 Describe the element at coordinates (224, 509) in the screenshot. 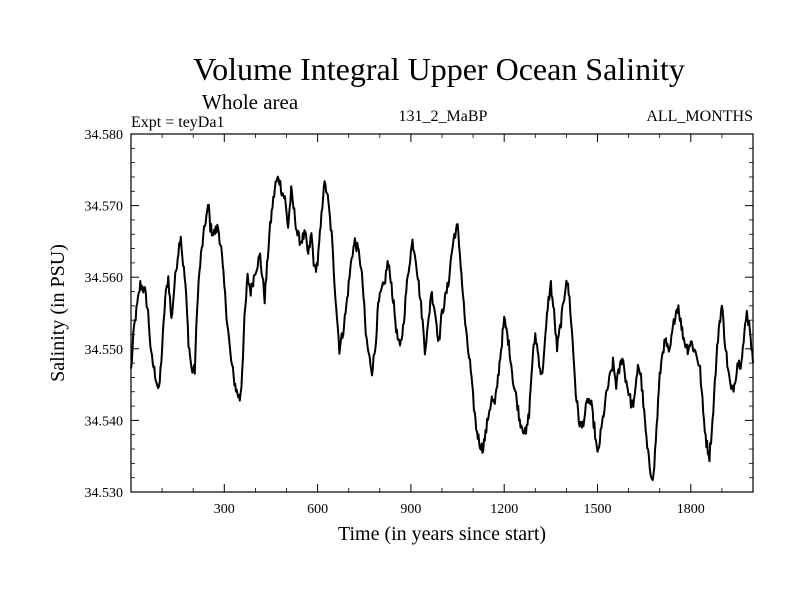

I see `x-tick-label: 300` at that location.